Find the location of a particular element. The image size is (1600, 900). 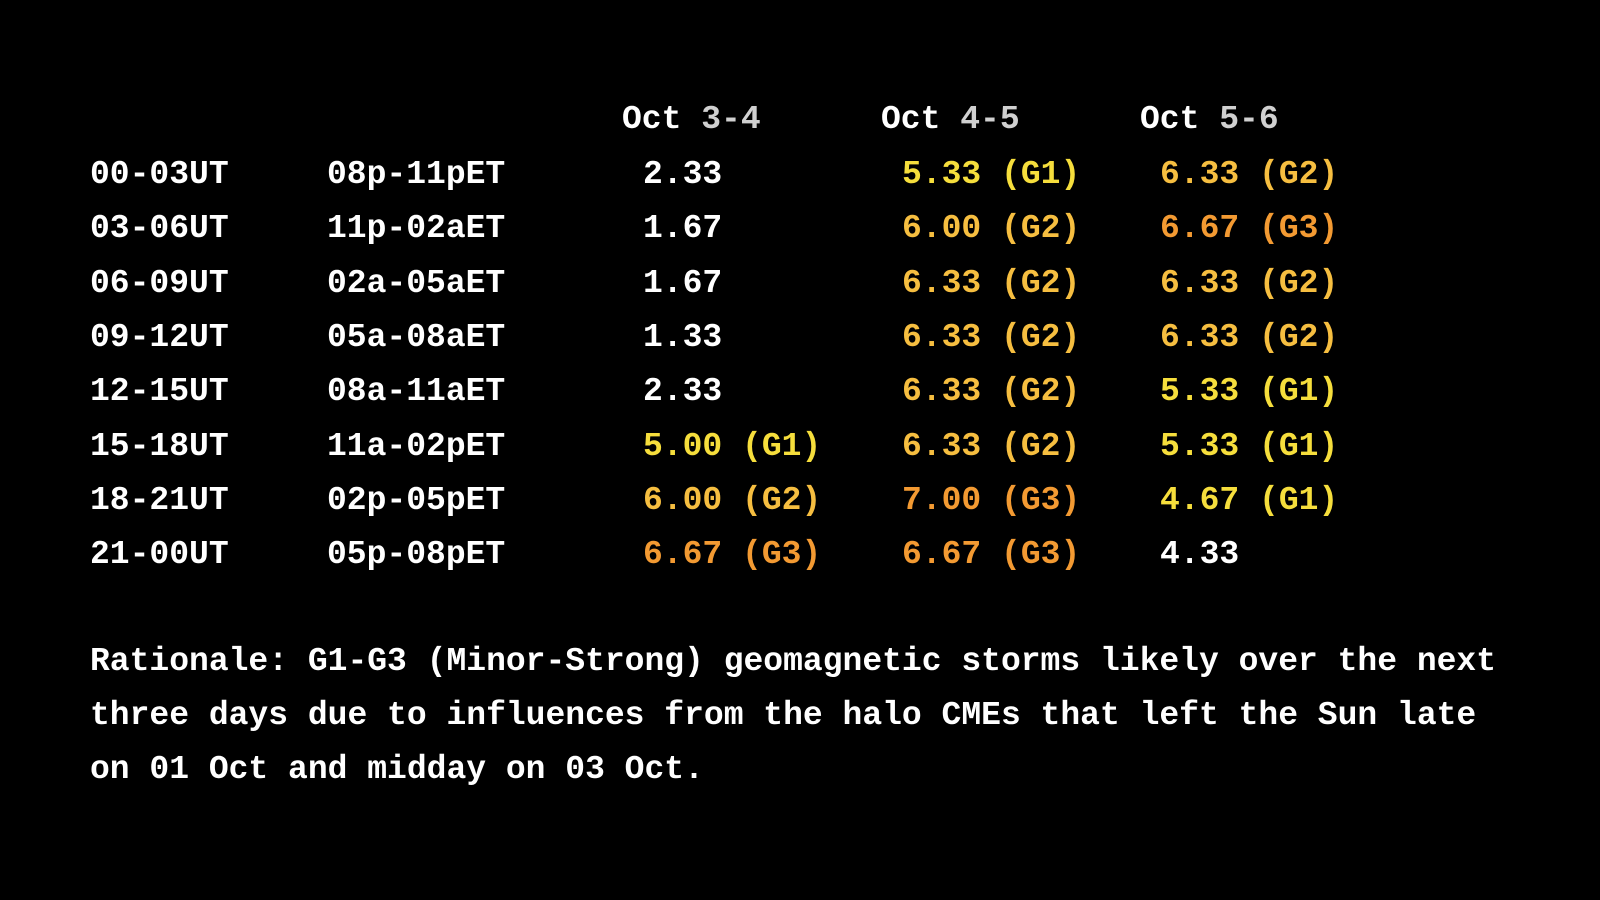

et-range: 08p-11pET is located at coordinates (416, 175).